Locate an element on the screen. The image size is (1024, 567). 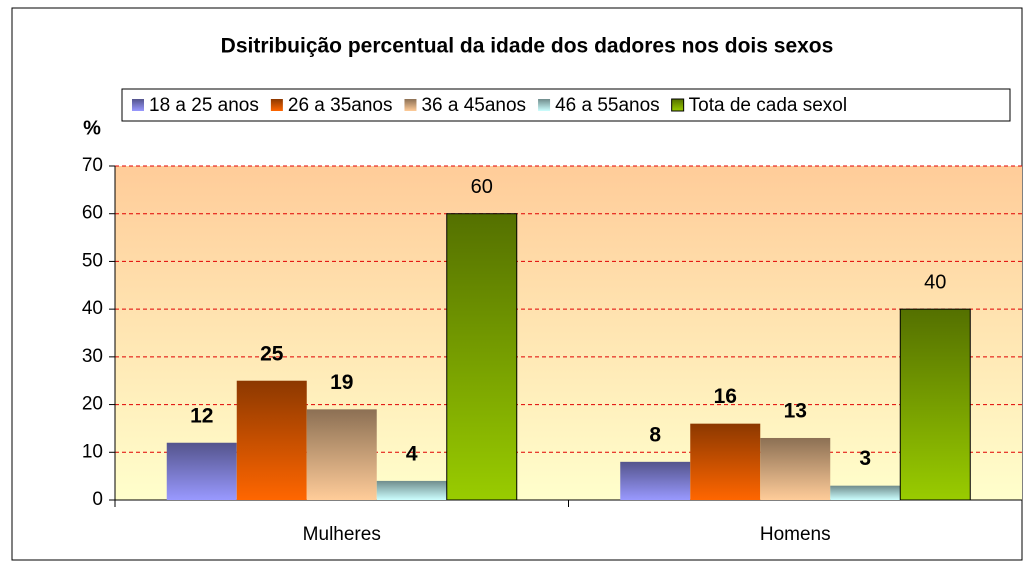
y-tick-label: 40 is located at coordinates (92, 308).